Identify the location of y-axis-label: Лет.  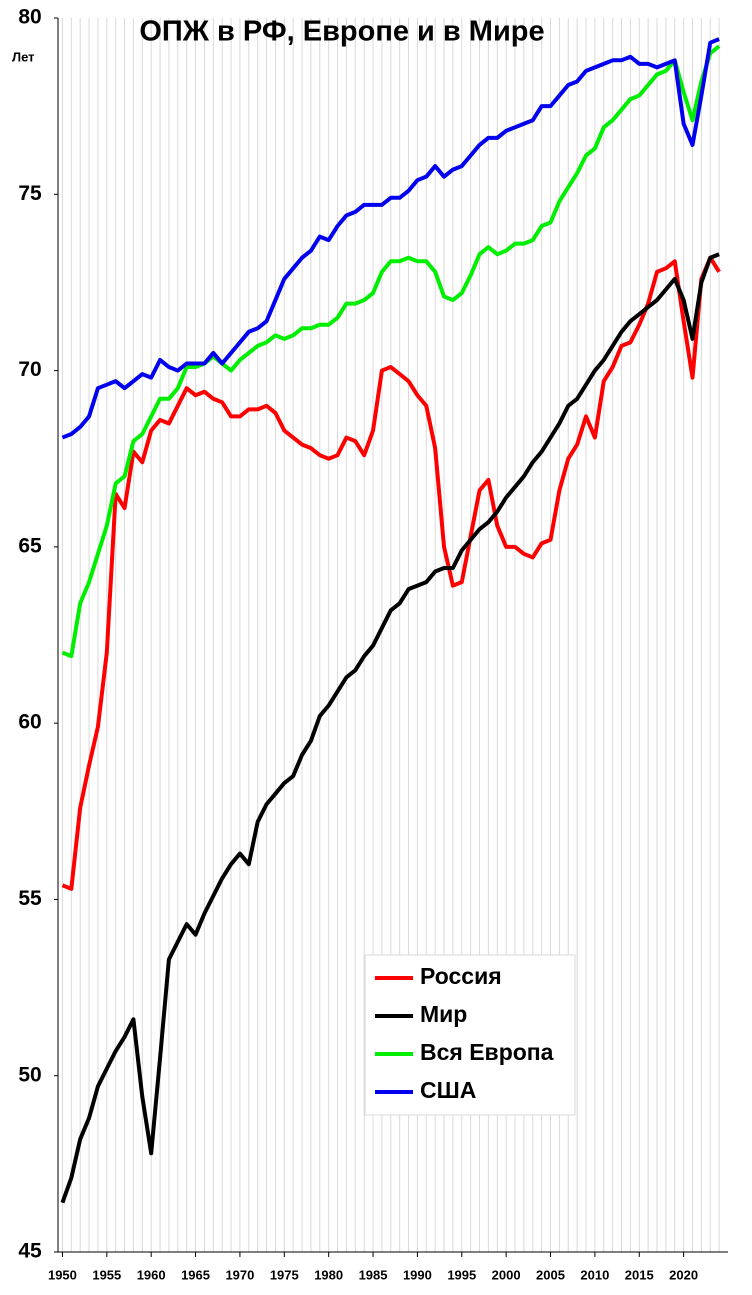
(23, 56).